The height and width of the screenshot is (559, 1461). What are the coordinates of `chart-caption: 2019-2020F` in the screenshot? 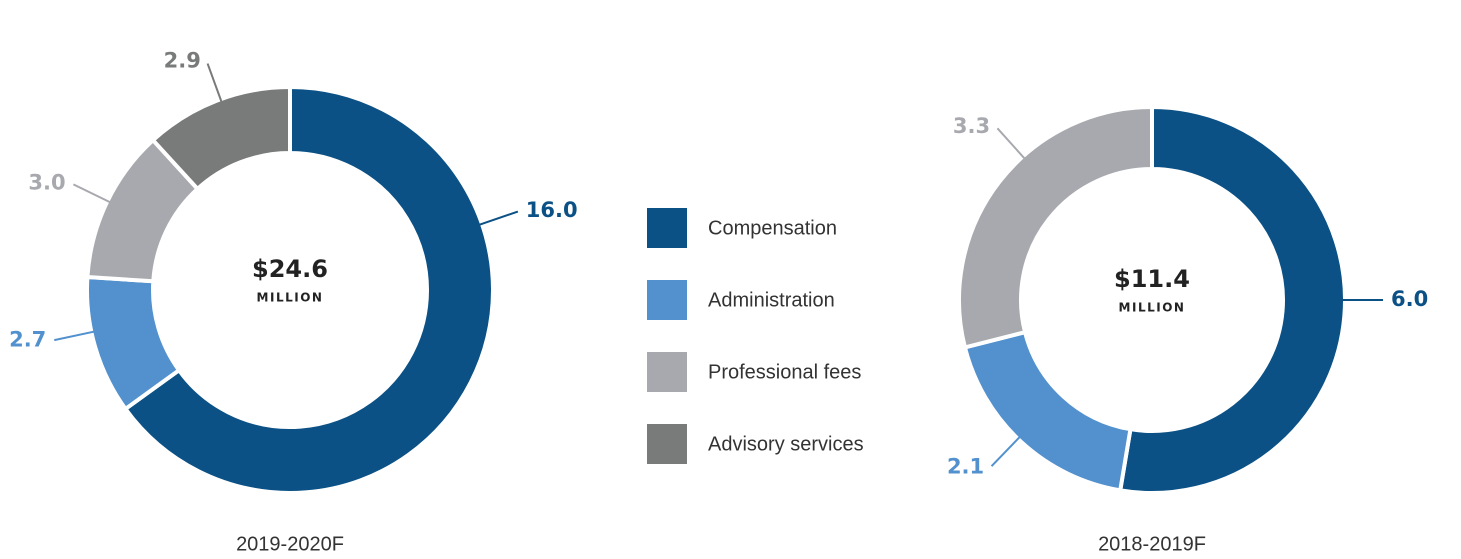 It's located at (290, 544).